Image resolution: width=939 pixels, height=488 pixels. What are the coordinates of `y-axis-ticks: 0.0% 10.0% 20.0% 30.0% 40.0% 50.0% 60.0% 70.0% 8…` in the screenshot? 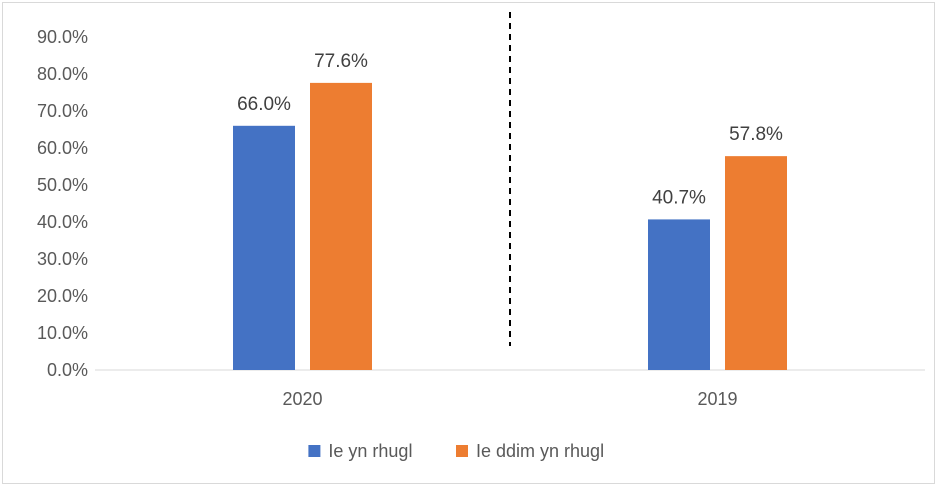 It's located at (62, 203).